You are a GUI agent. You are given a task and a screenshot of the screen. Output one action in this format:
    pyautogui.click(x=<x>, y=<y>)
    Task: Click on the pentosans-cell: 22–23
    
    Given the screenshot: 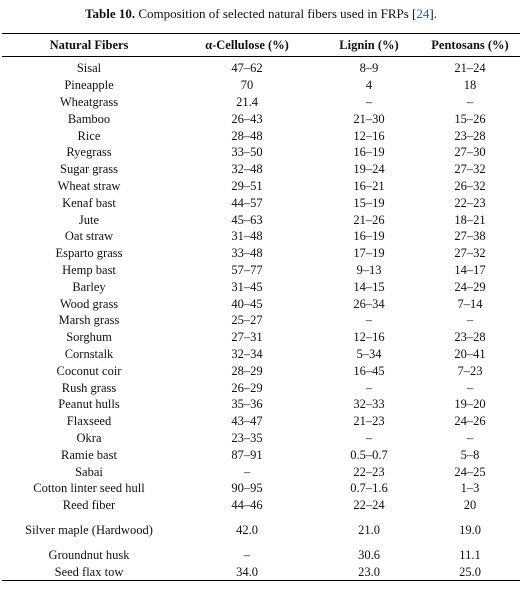 What is the action you would take?
    pyautogui.click(x=470, y=202)
    